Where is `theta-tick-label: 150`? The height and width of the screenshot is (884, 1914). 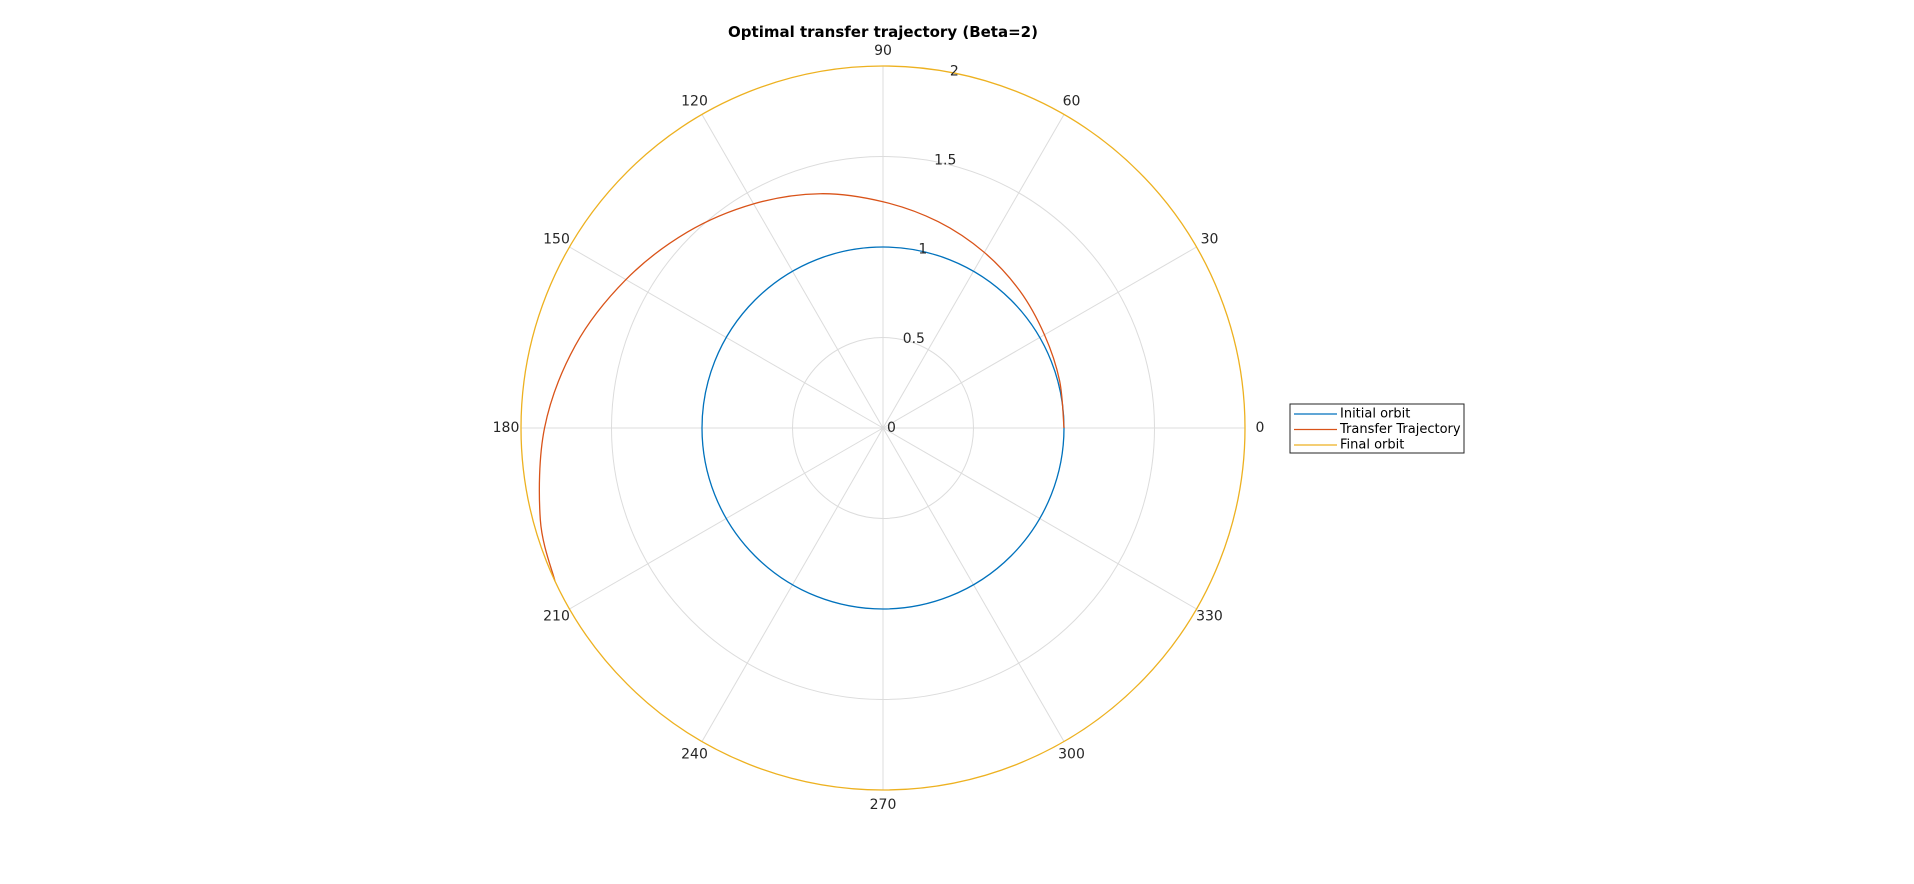
theta-tick-label: 150 is located at coordinates (556, 240).